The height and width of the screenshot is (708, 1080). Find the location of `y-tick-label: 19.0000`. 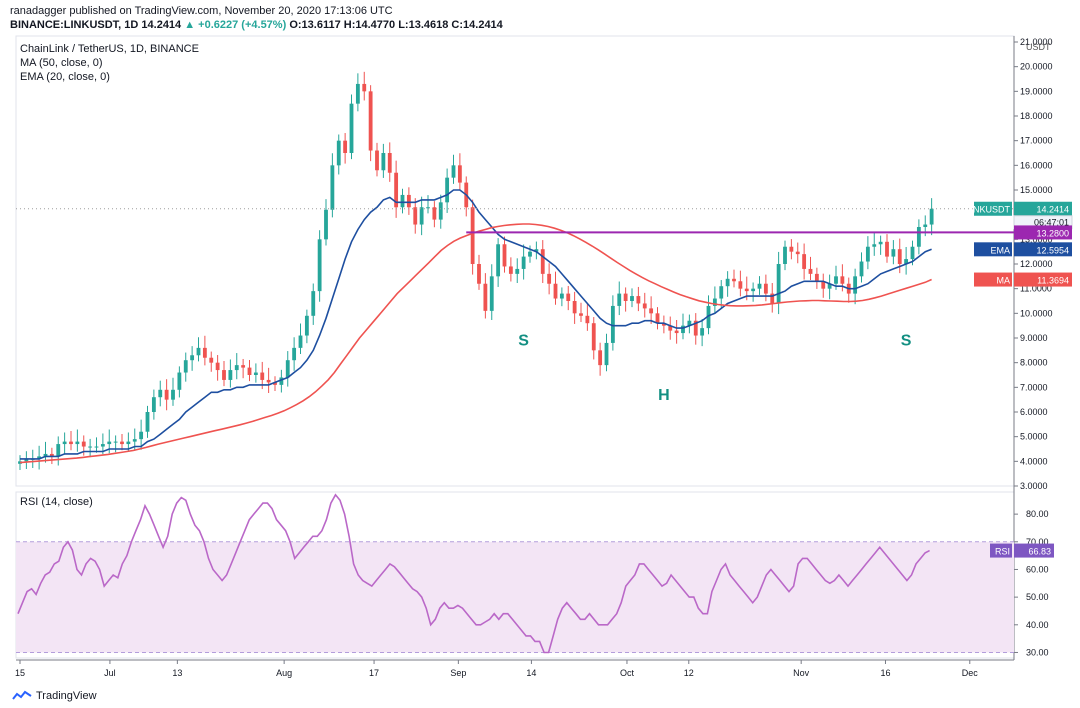

y-tick-label: 19.0000 is located at coordinates (1036, 91).